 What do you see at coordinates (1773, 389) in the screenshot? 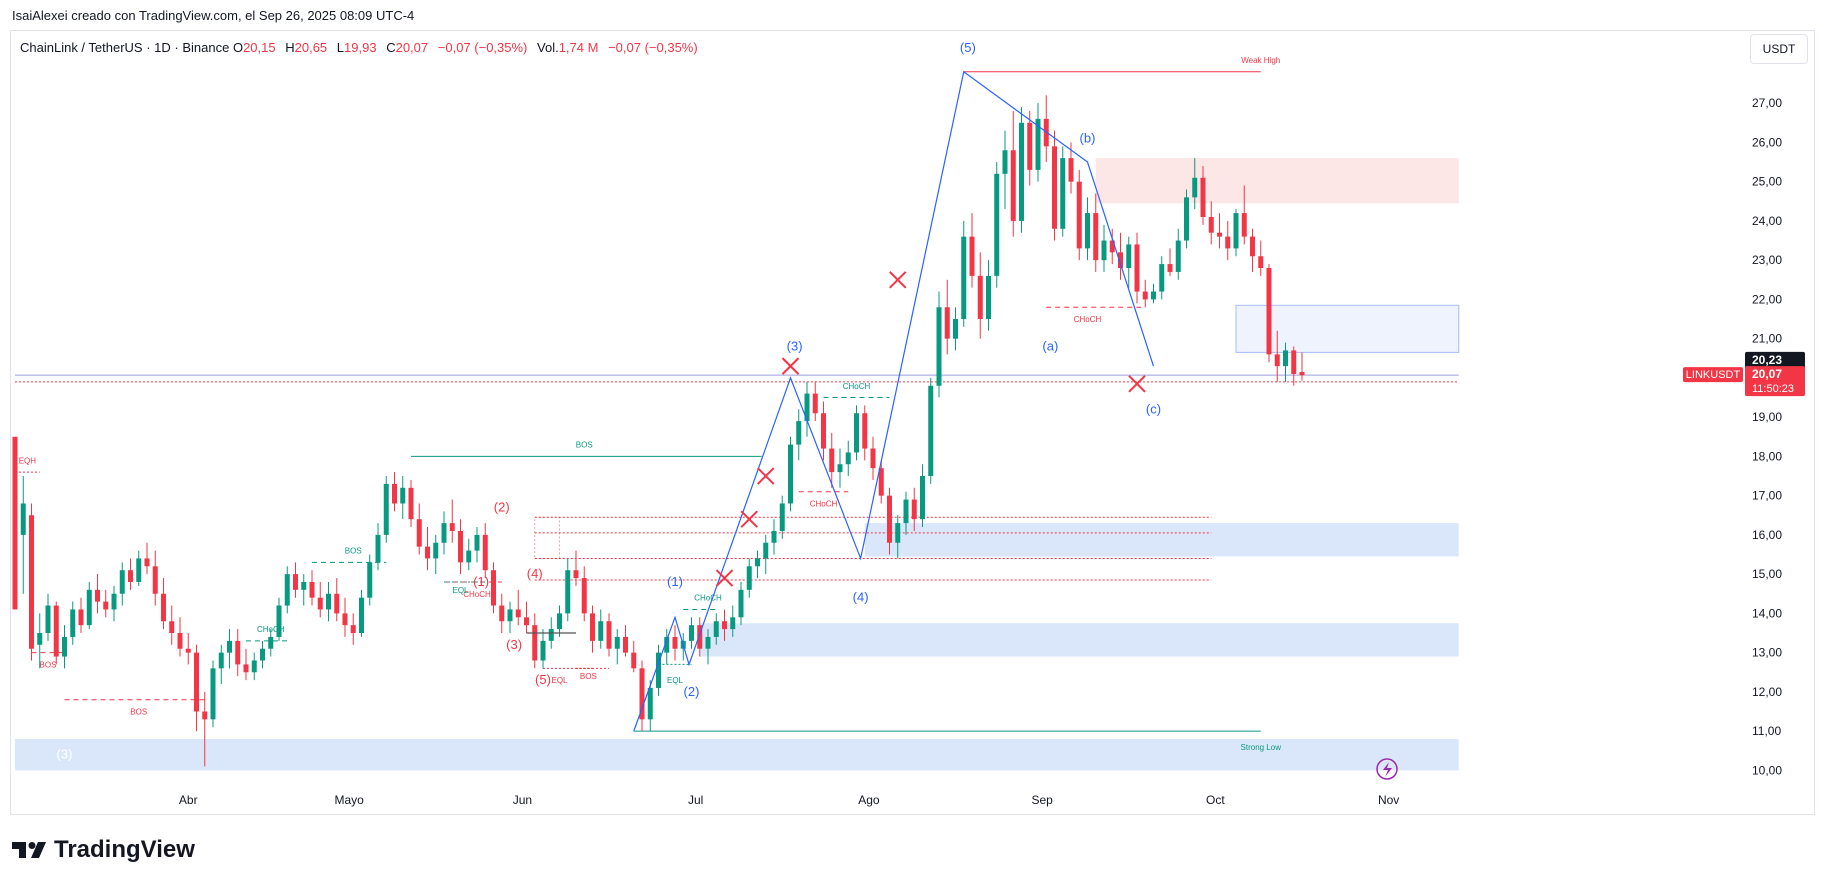
I see `bar-countdown: 11:50:23` at bounding box center [1773, 389].